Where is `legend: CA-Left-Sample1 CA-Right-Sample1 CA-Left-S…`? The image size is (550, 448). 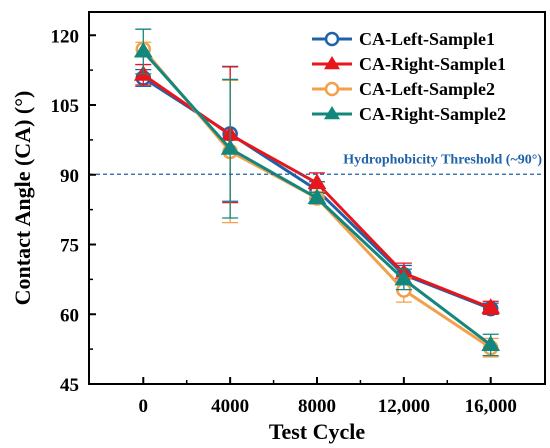 legend: CA-Left-Sample1 CA-Right-Sample1 CA-Left-S… is located at coordinates (409, 76).